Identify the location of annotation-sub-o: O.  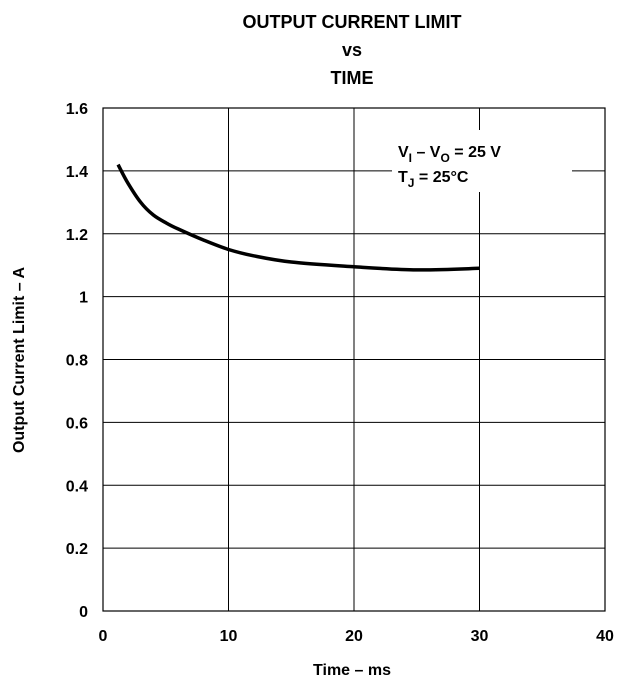
(444, 158).